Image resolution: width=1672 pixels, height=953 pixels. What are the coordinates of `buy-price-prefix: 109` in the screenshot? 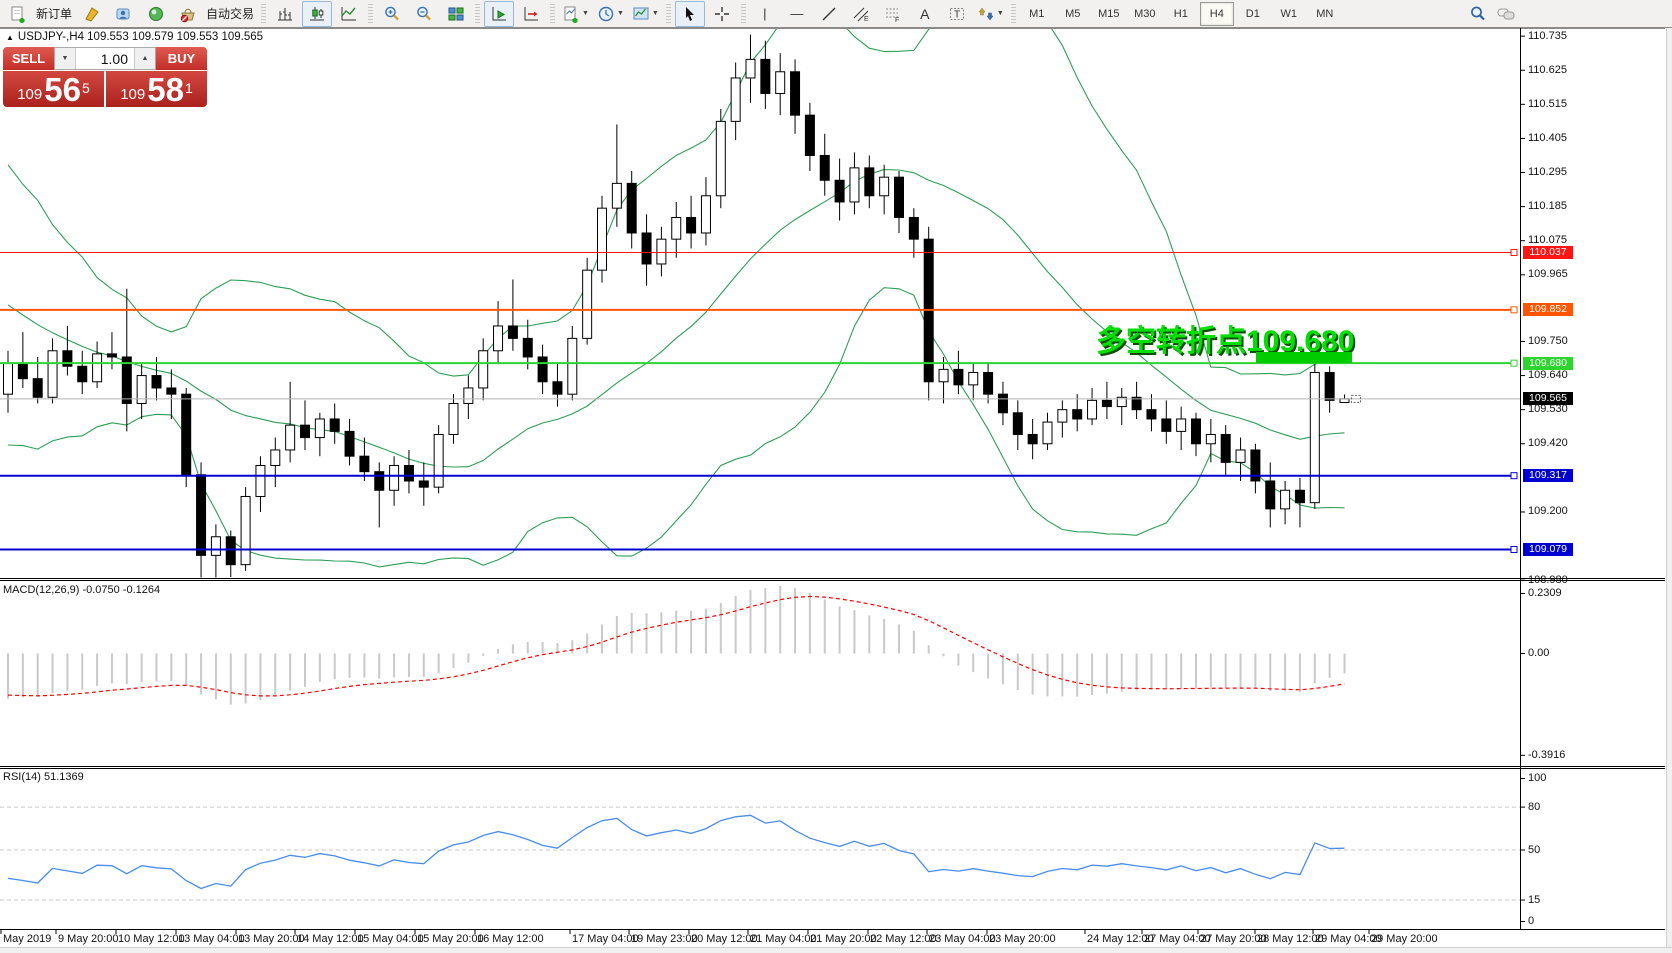 It's located at (133, 94).